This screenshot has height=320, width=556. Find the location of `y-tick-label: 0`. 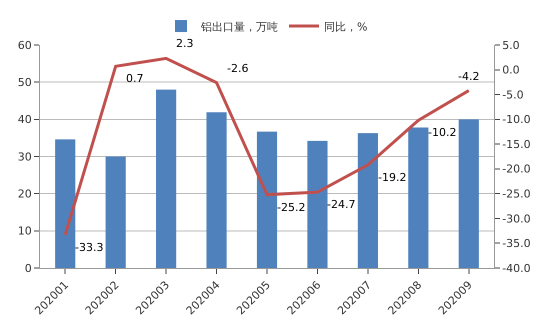

y-tick-label: 0 is located at coordinates (28, 268).